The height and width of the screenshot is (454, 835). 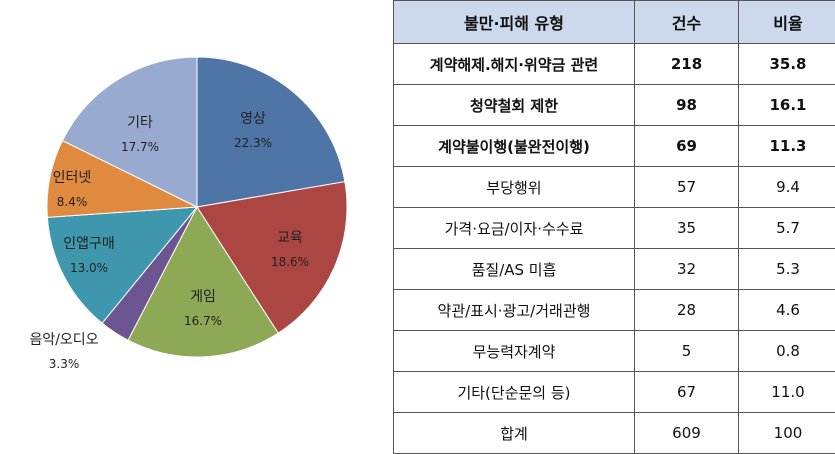 I want to click on slice-value-label: 13.0%, so click(x=89, y=268).